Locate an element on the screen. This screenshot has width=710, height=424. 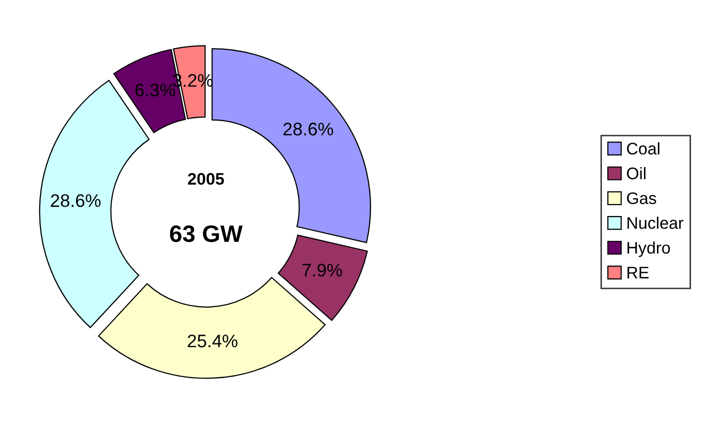
legend-label: Nuclear is located at coordinates (656, 222).